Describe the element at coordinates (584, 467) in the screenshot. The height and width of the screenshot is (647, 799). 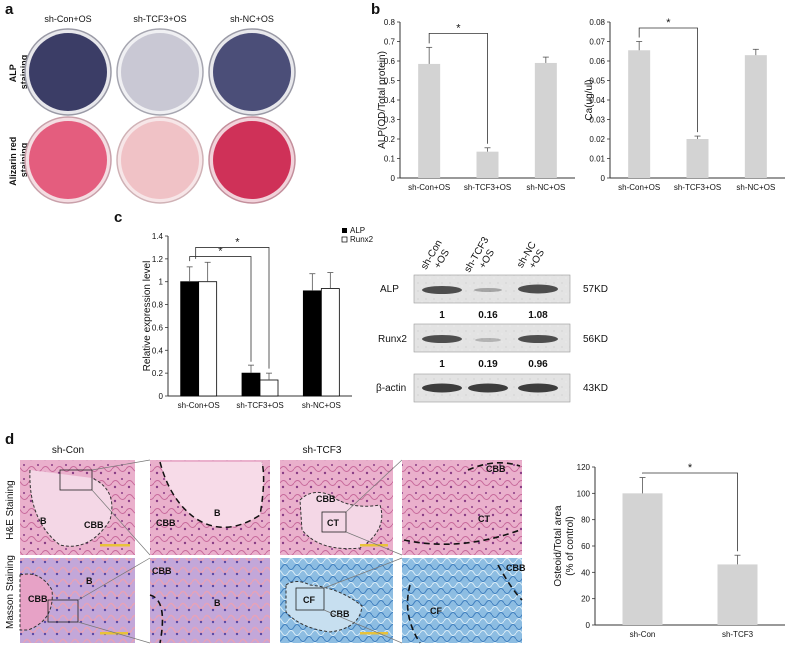
I see `d-ytick-label-6: 120` at that location.